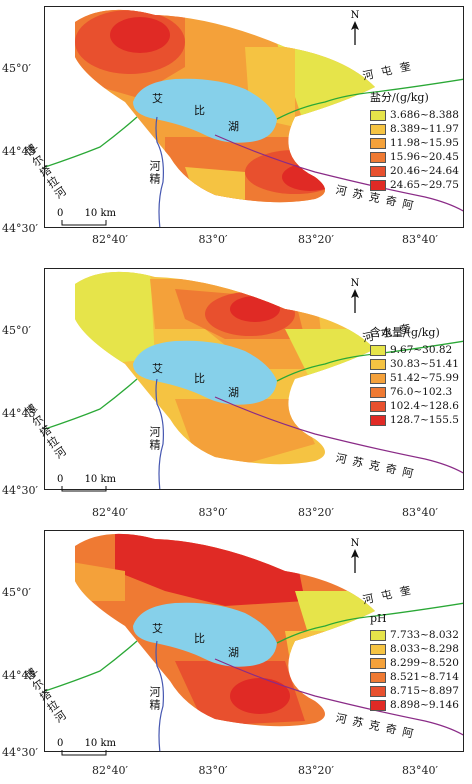 This screenshot has height=784, width=472. I want to click on legend-label: 11.98~15.95, so click(424, 143).